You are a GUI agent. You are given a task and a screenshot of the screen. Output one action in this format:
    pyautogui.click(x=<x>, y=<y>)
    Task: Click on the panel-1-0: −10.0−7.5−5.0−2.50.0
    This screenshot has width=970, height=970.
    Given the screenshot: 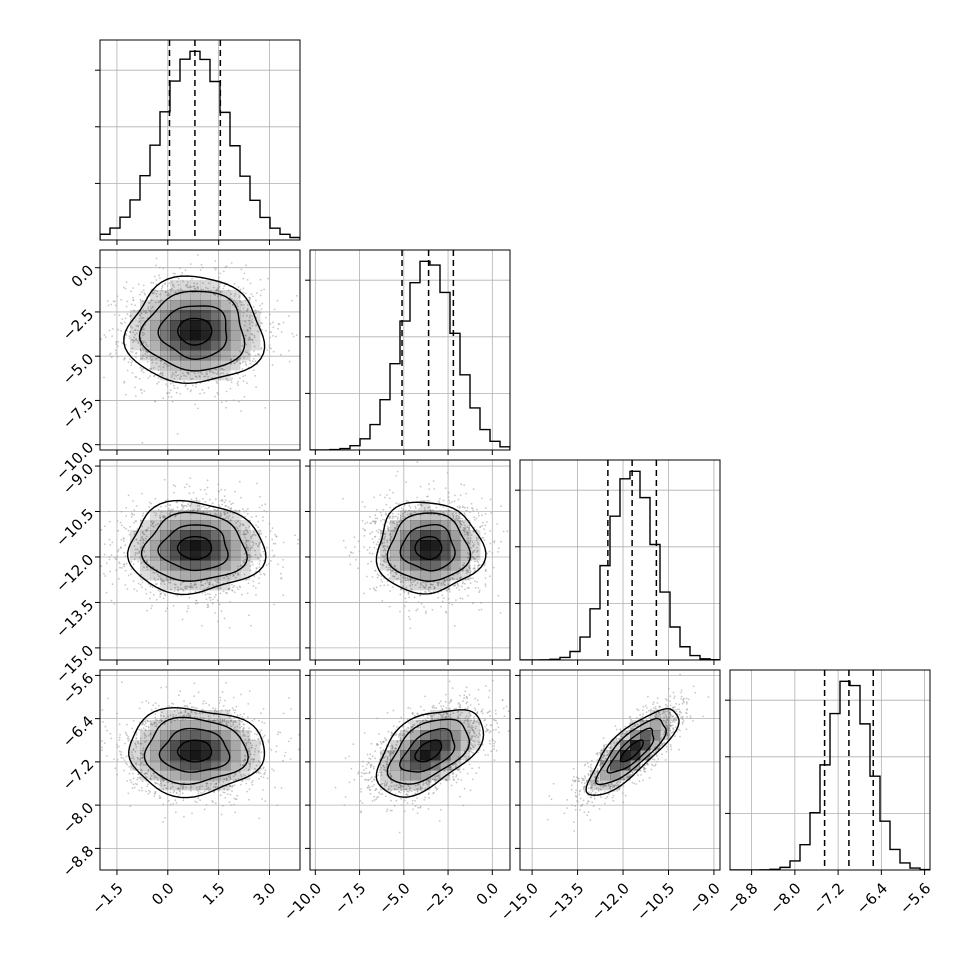 What is the action you would take?
    pyautogui.click(x=176, y=366)
    